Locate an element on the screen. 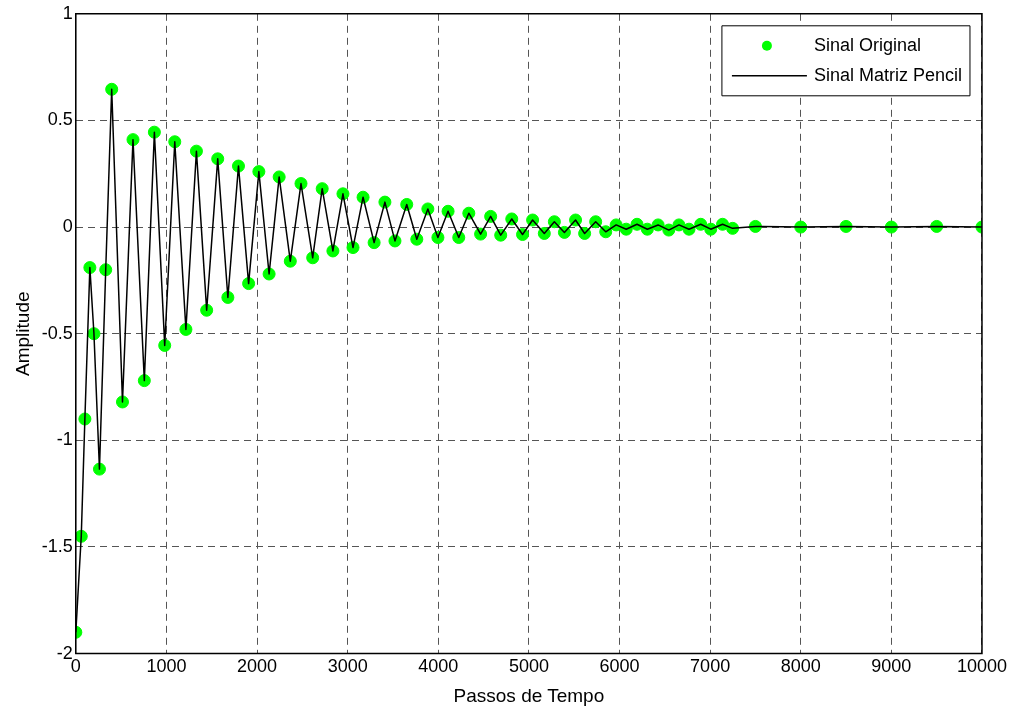  y-tick-label: -1 is located at coordinates (64, 439).